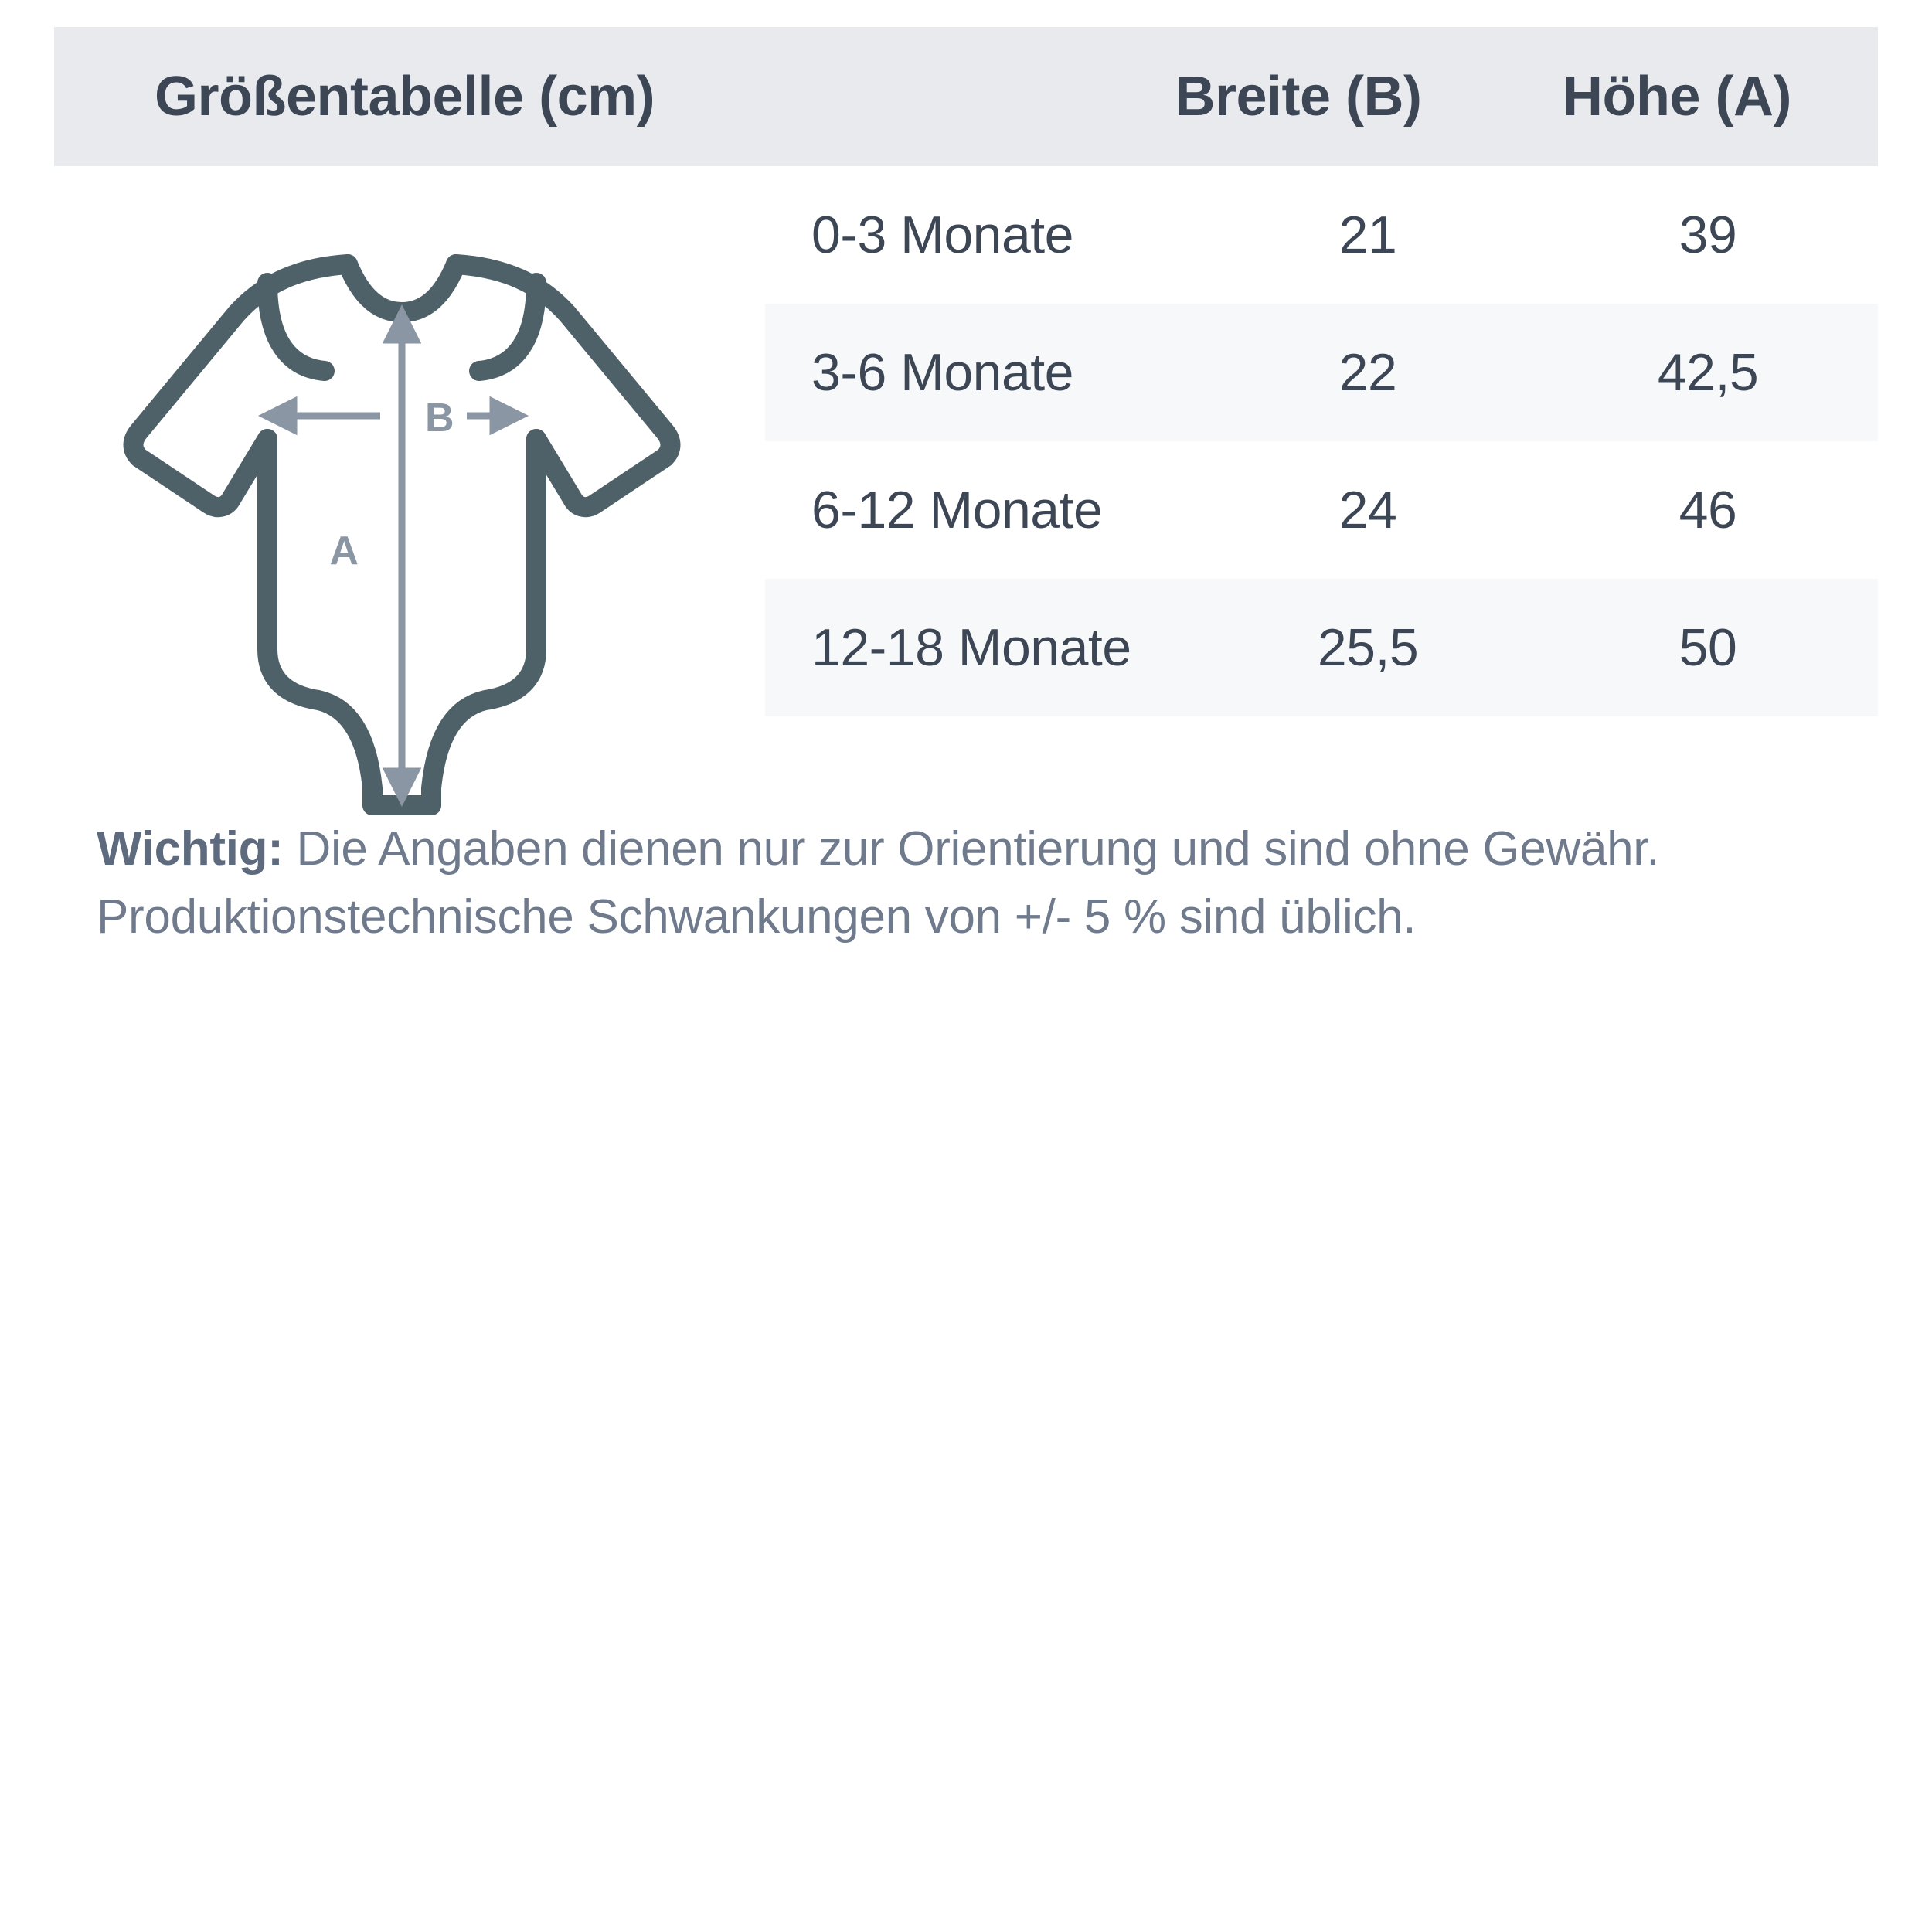  Describe the element at coordinates (1298, 97) in the screenshot. I see `column-header-breite: Breite (B)` at that location.